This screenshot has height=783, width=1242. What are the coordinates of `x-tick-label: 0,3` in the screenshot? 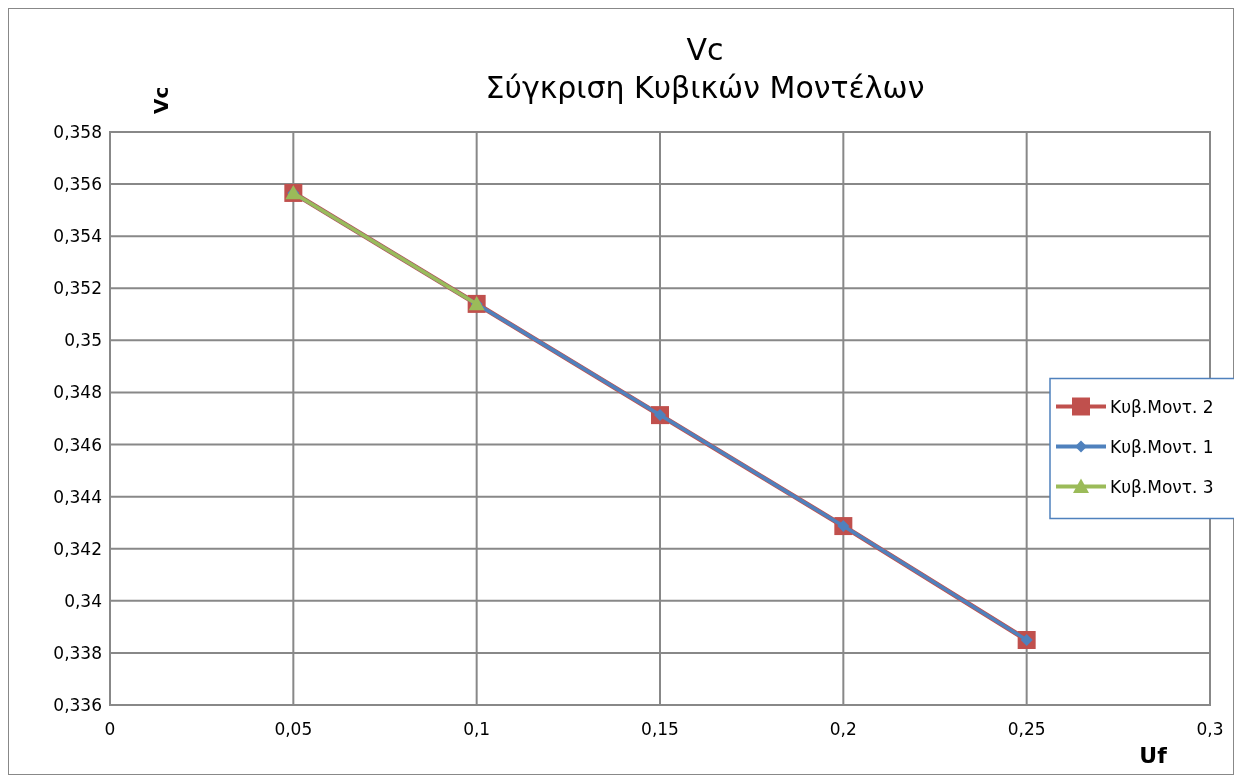 It's located at (1210, 729).